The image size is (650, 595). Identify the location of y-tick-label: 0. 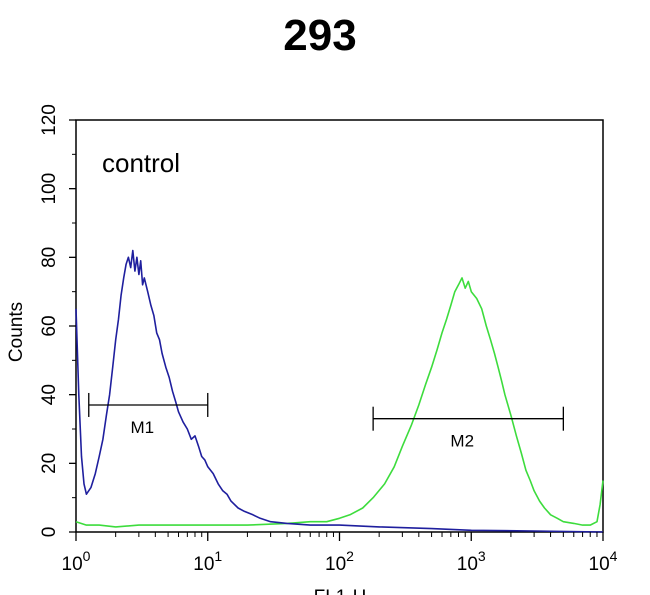
(49, 532).